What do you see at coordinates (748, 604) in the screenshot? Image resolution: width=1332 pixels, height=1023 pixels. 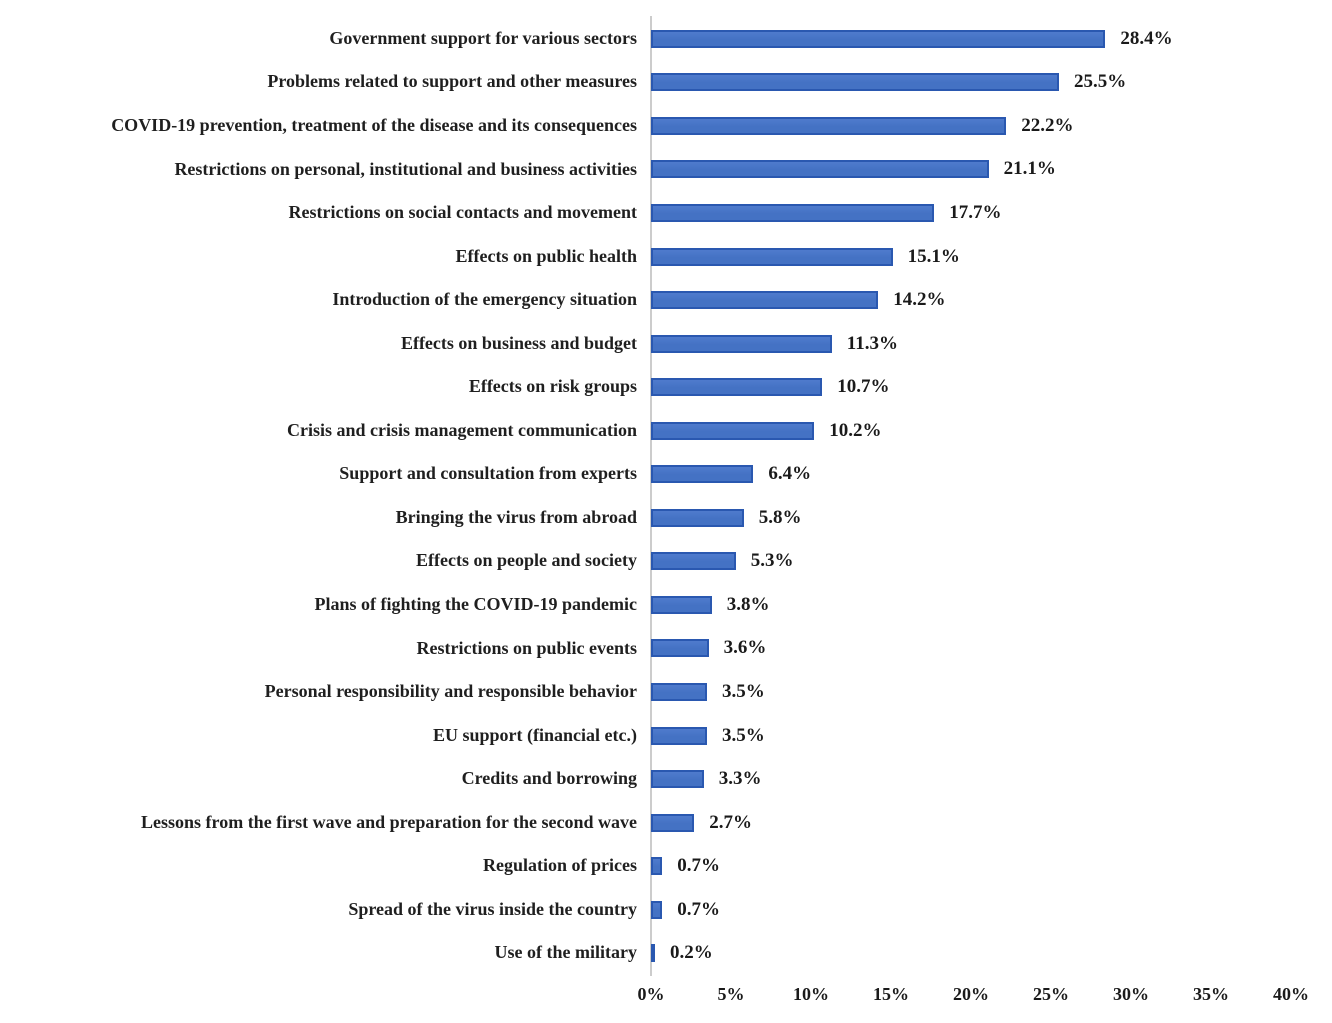 I see `value-label: 3.8%` at bounding box center [748, 604].